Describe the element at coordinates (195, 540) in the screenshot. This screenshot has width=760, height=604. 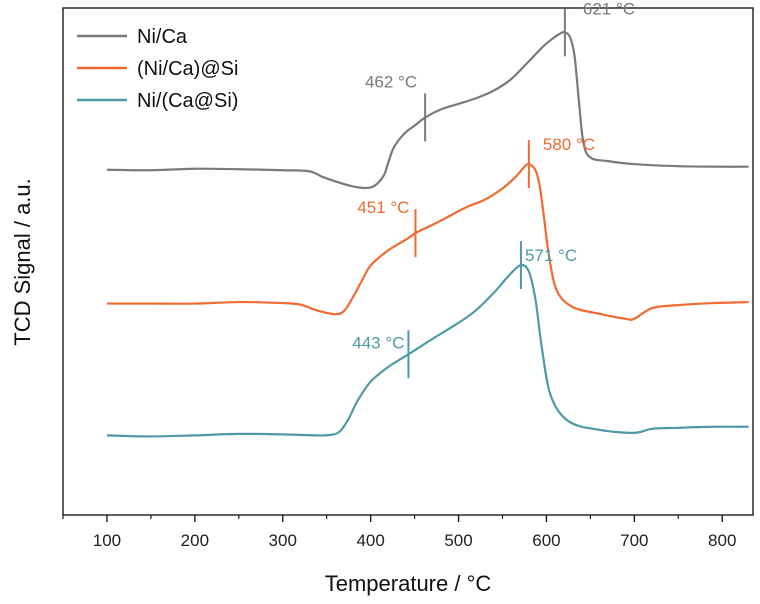
I see `x-tick-label: 200` at that location.